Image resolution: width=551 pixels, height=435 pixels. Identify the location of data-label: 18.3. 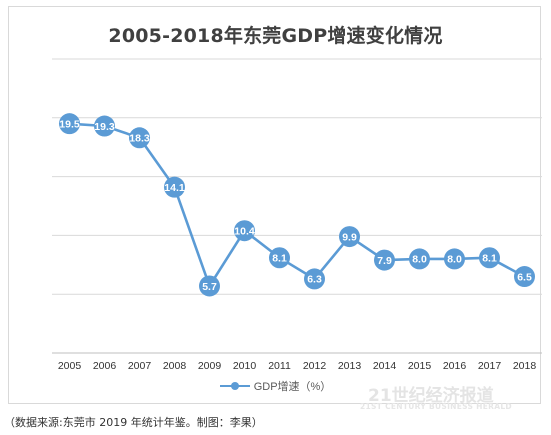
(139, 139).